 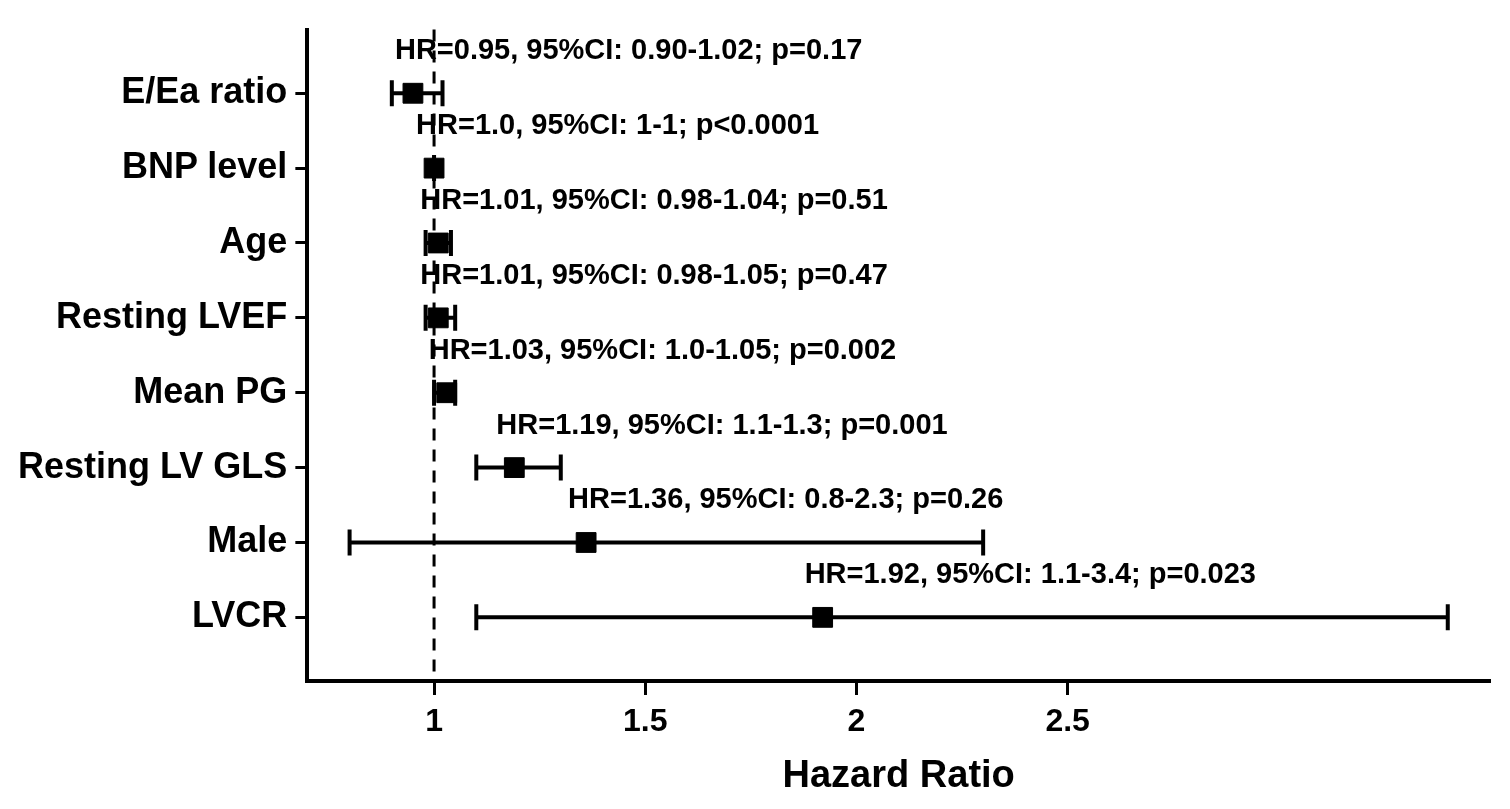 What do you see at coordinates (240, 615) in the screenshot?
I see `y-tick-label: LVCR` at bounding box center [240, 615].